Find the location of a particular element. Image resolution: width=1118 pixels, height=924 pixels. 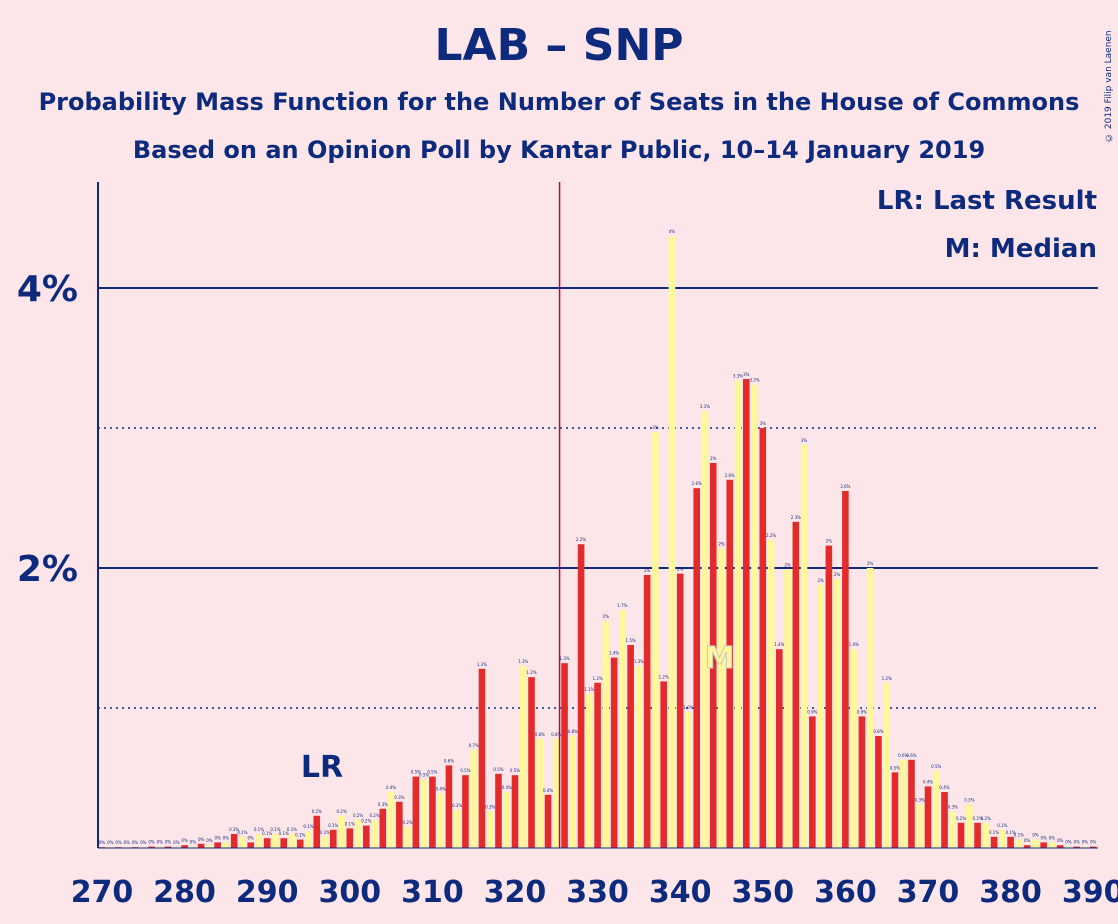

data-label-337: 3% is located at coordinates (655, 427).